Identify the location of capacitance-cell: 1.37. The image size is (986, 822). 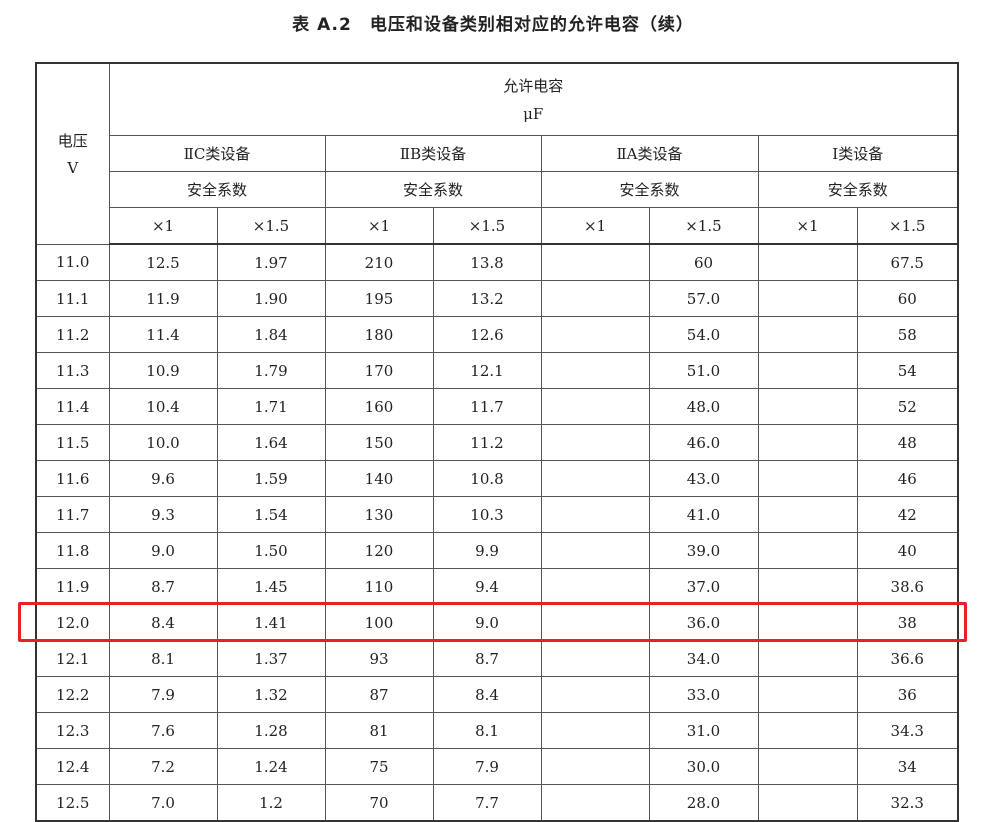
(271, 658).